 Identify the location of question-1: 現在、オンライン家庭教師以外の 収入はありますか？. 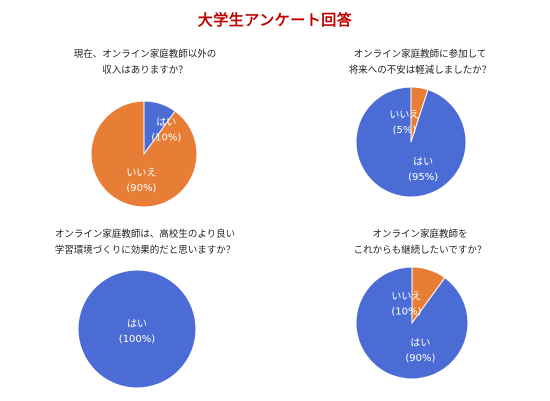
(145, 63).